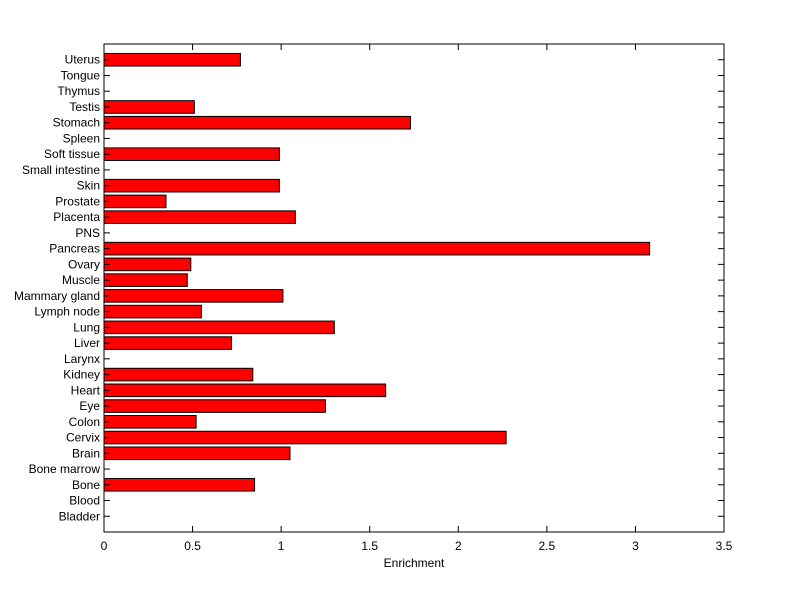 Image resolution: width=800 pixels, height=604 pixels. Describe the element at coordinates (377, 248) in the screenshot. I see `bar-pancreas` at that location.